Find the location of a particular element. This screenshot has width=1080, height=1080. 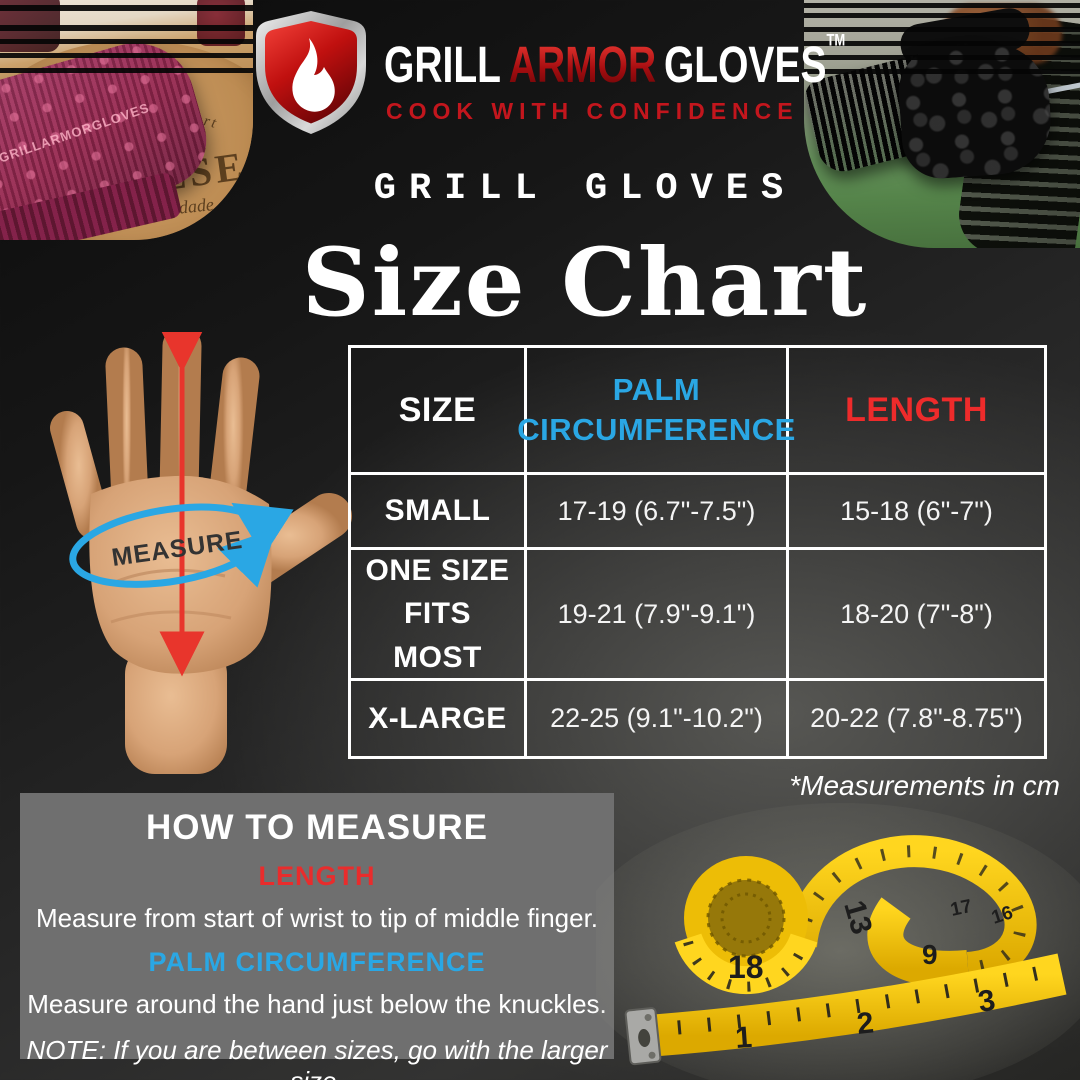

row-xlarge-length: 20-22 (7.8"-8.75") is located at coordinates (916, 718).